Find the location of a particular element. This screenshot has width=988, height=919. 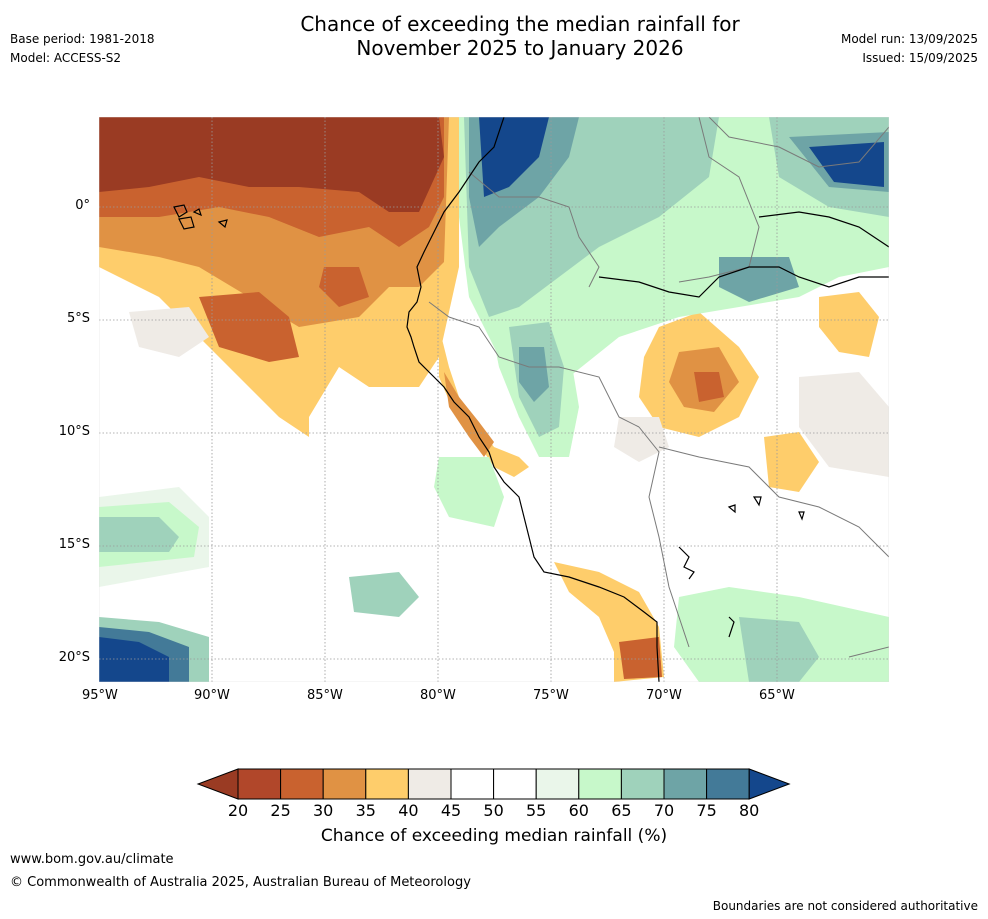

x-tick-65w: 65°W is located at coordinates (777, 695).